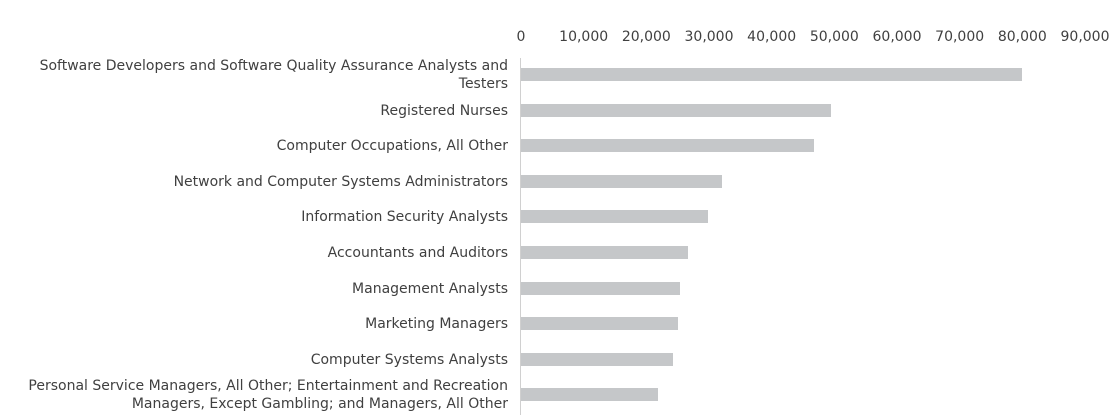 Image resolution: width=1120 pixels, height=420 pixels. Describe the element at coordinates (404, 217) in the screenshot. I see `category-label: Information Security Analysts` at that location.